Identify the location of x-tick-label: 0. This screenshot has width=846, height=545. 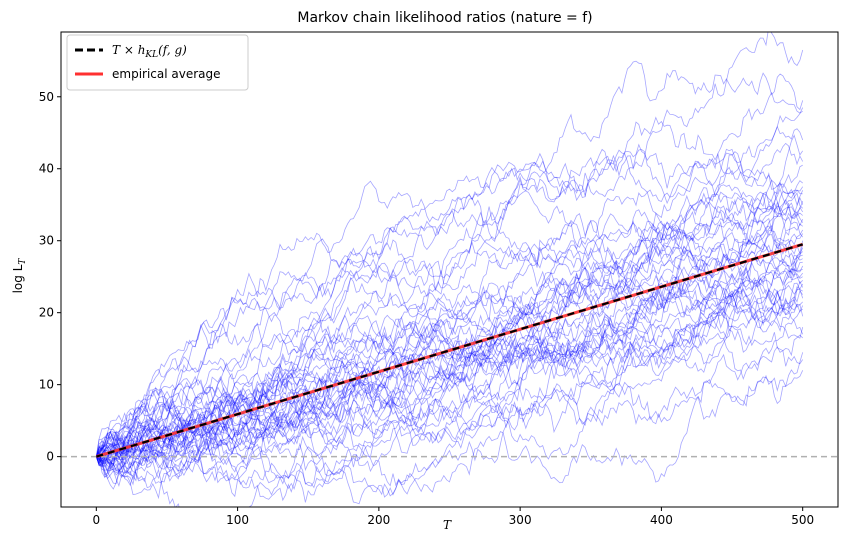
(96, 520).